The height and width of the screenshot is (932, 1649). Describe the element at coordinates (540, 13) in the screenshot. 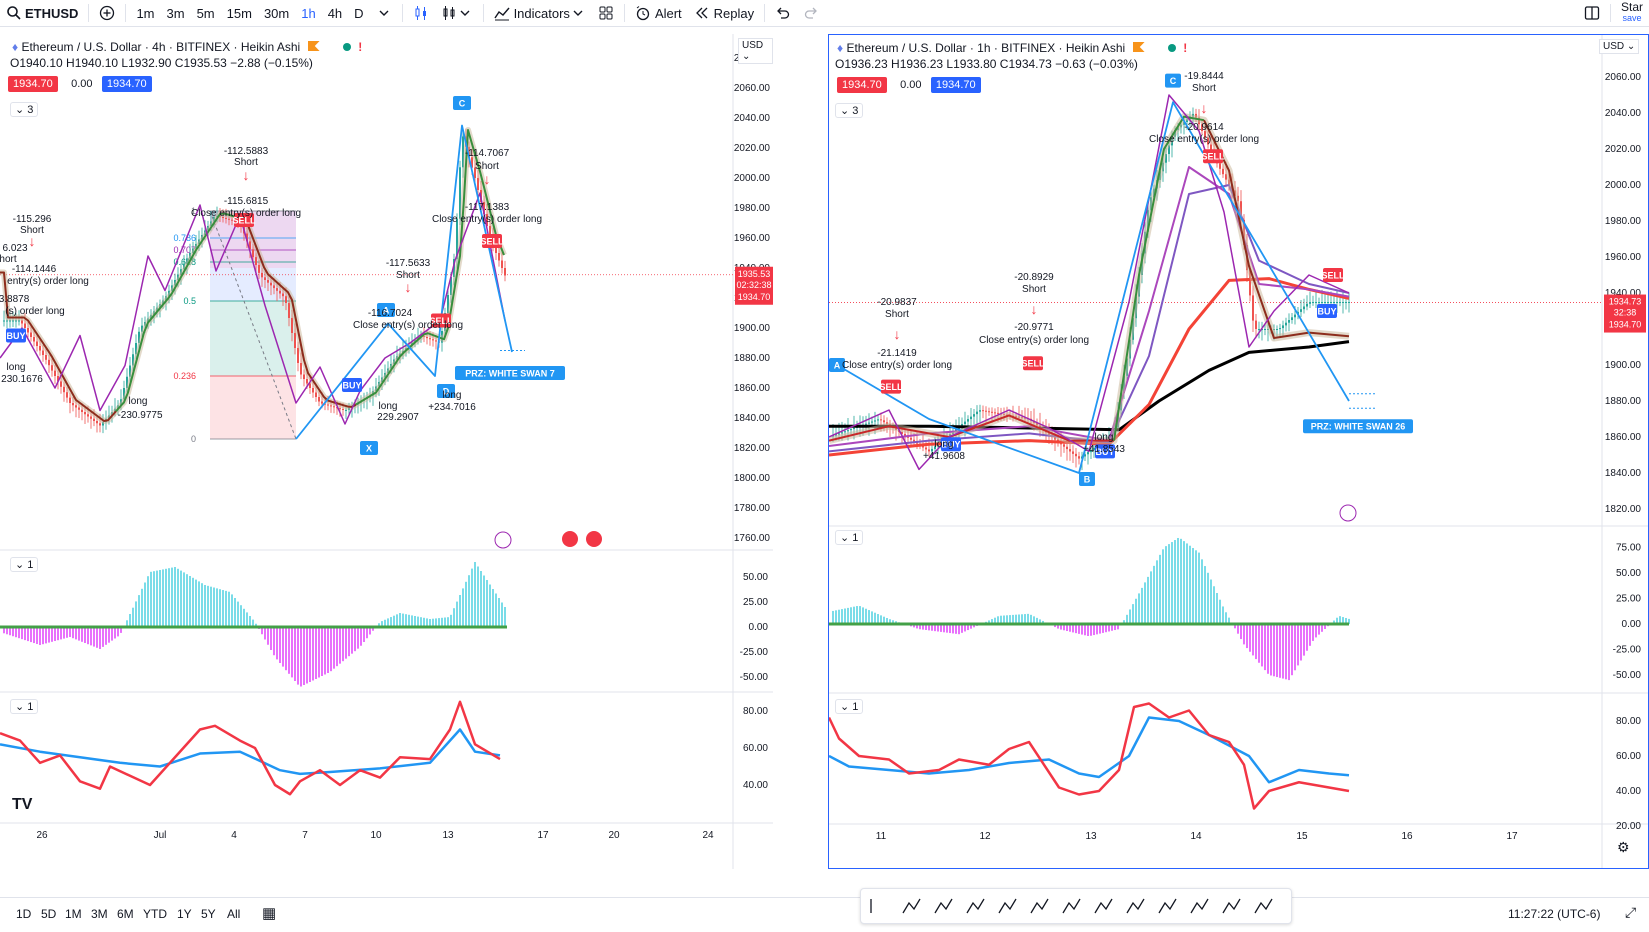

I see `indicators-button: Indicators` at that location.